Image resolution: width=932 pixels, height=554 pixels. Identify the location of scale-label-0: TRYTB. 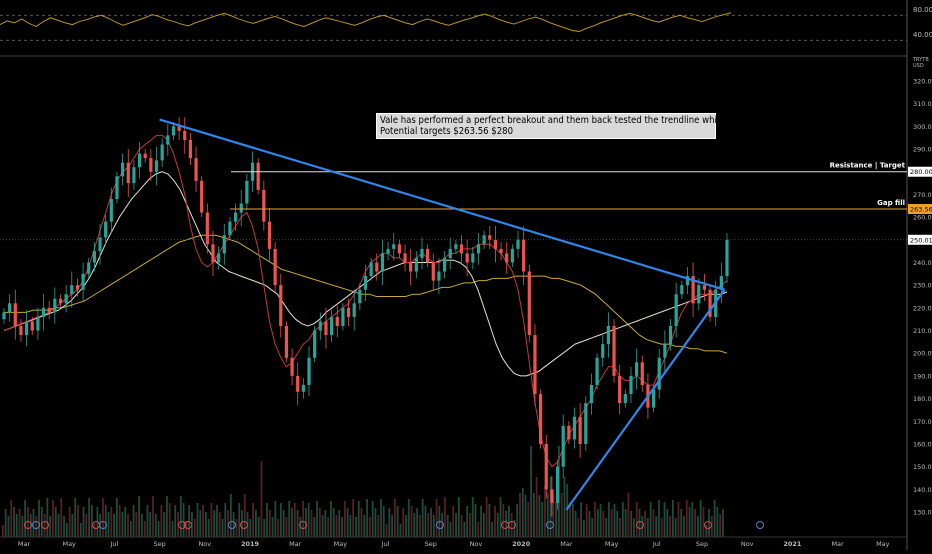
(920, 60).